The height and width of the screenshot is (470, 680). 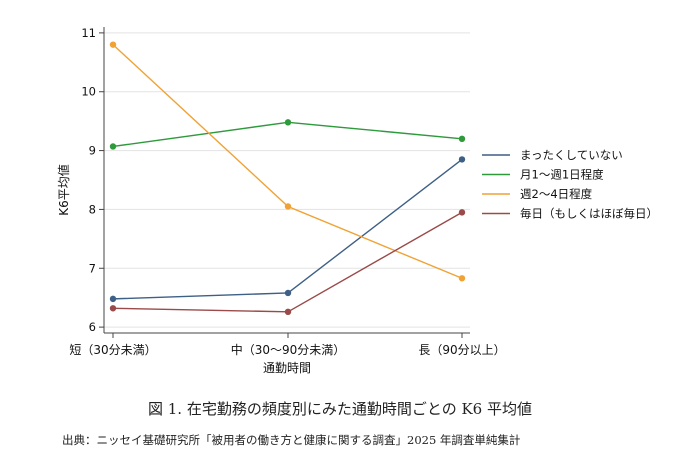 I want to click on y-tick-label: 9, so click(x=92, y=151).